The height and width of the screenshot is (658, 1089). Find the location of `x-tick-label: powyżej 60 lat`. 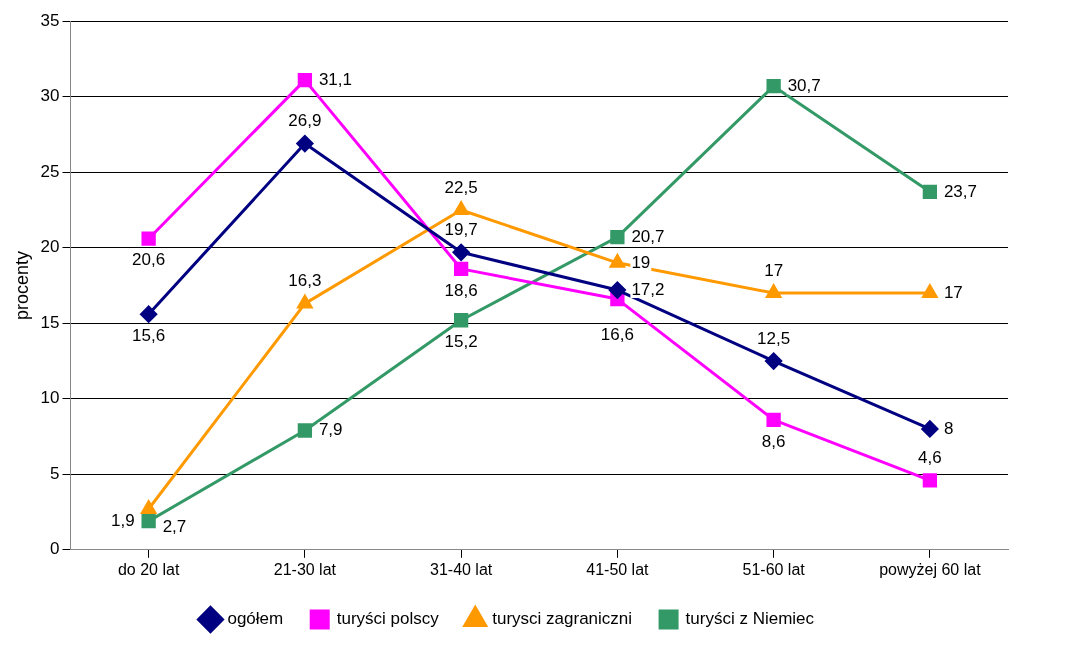

x-tick-label: powyżej 60 lat is located at coordinates (930, 569).